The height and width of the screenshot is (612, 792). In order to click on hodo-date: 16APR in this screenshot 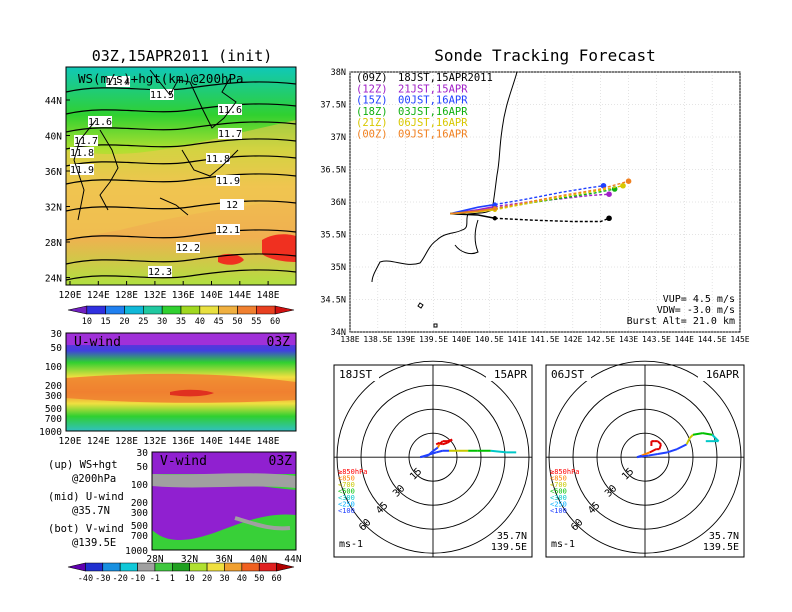, I will do `click(722, 374)`.